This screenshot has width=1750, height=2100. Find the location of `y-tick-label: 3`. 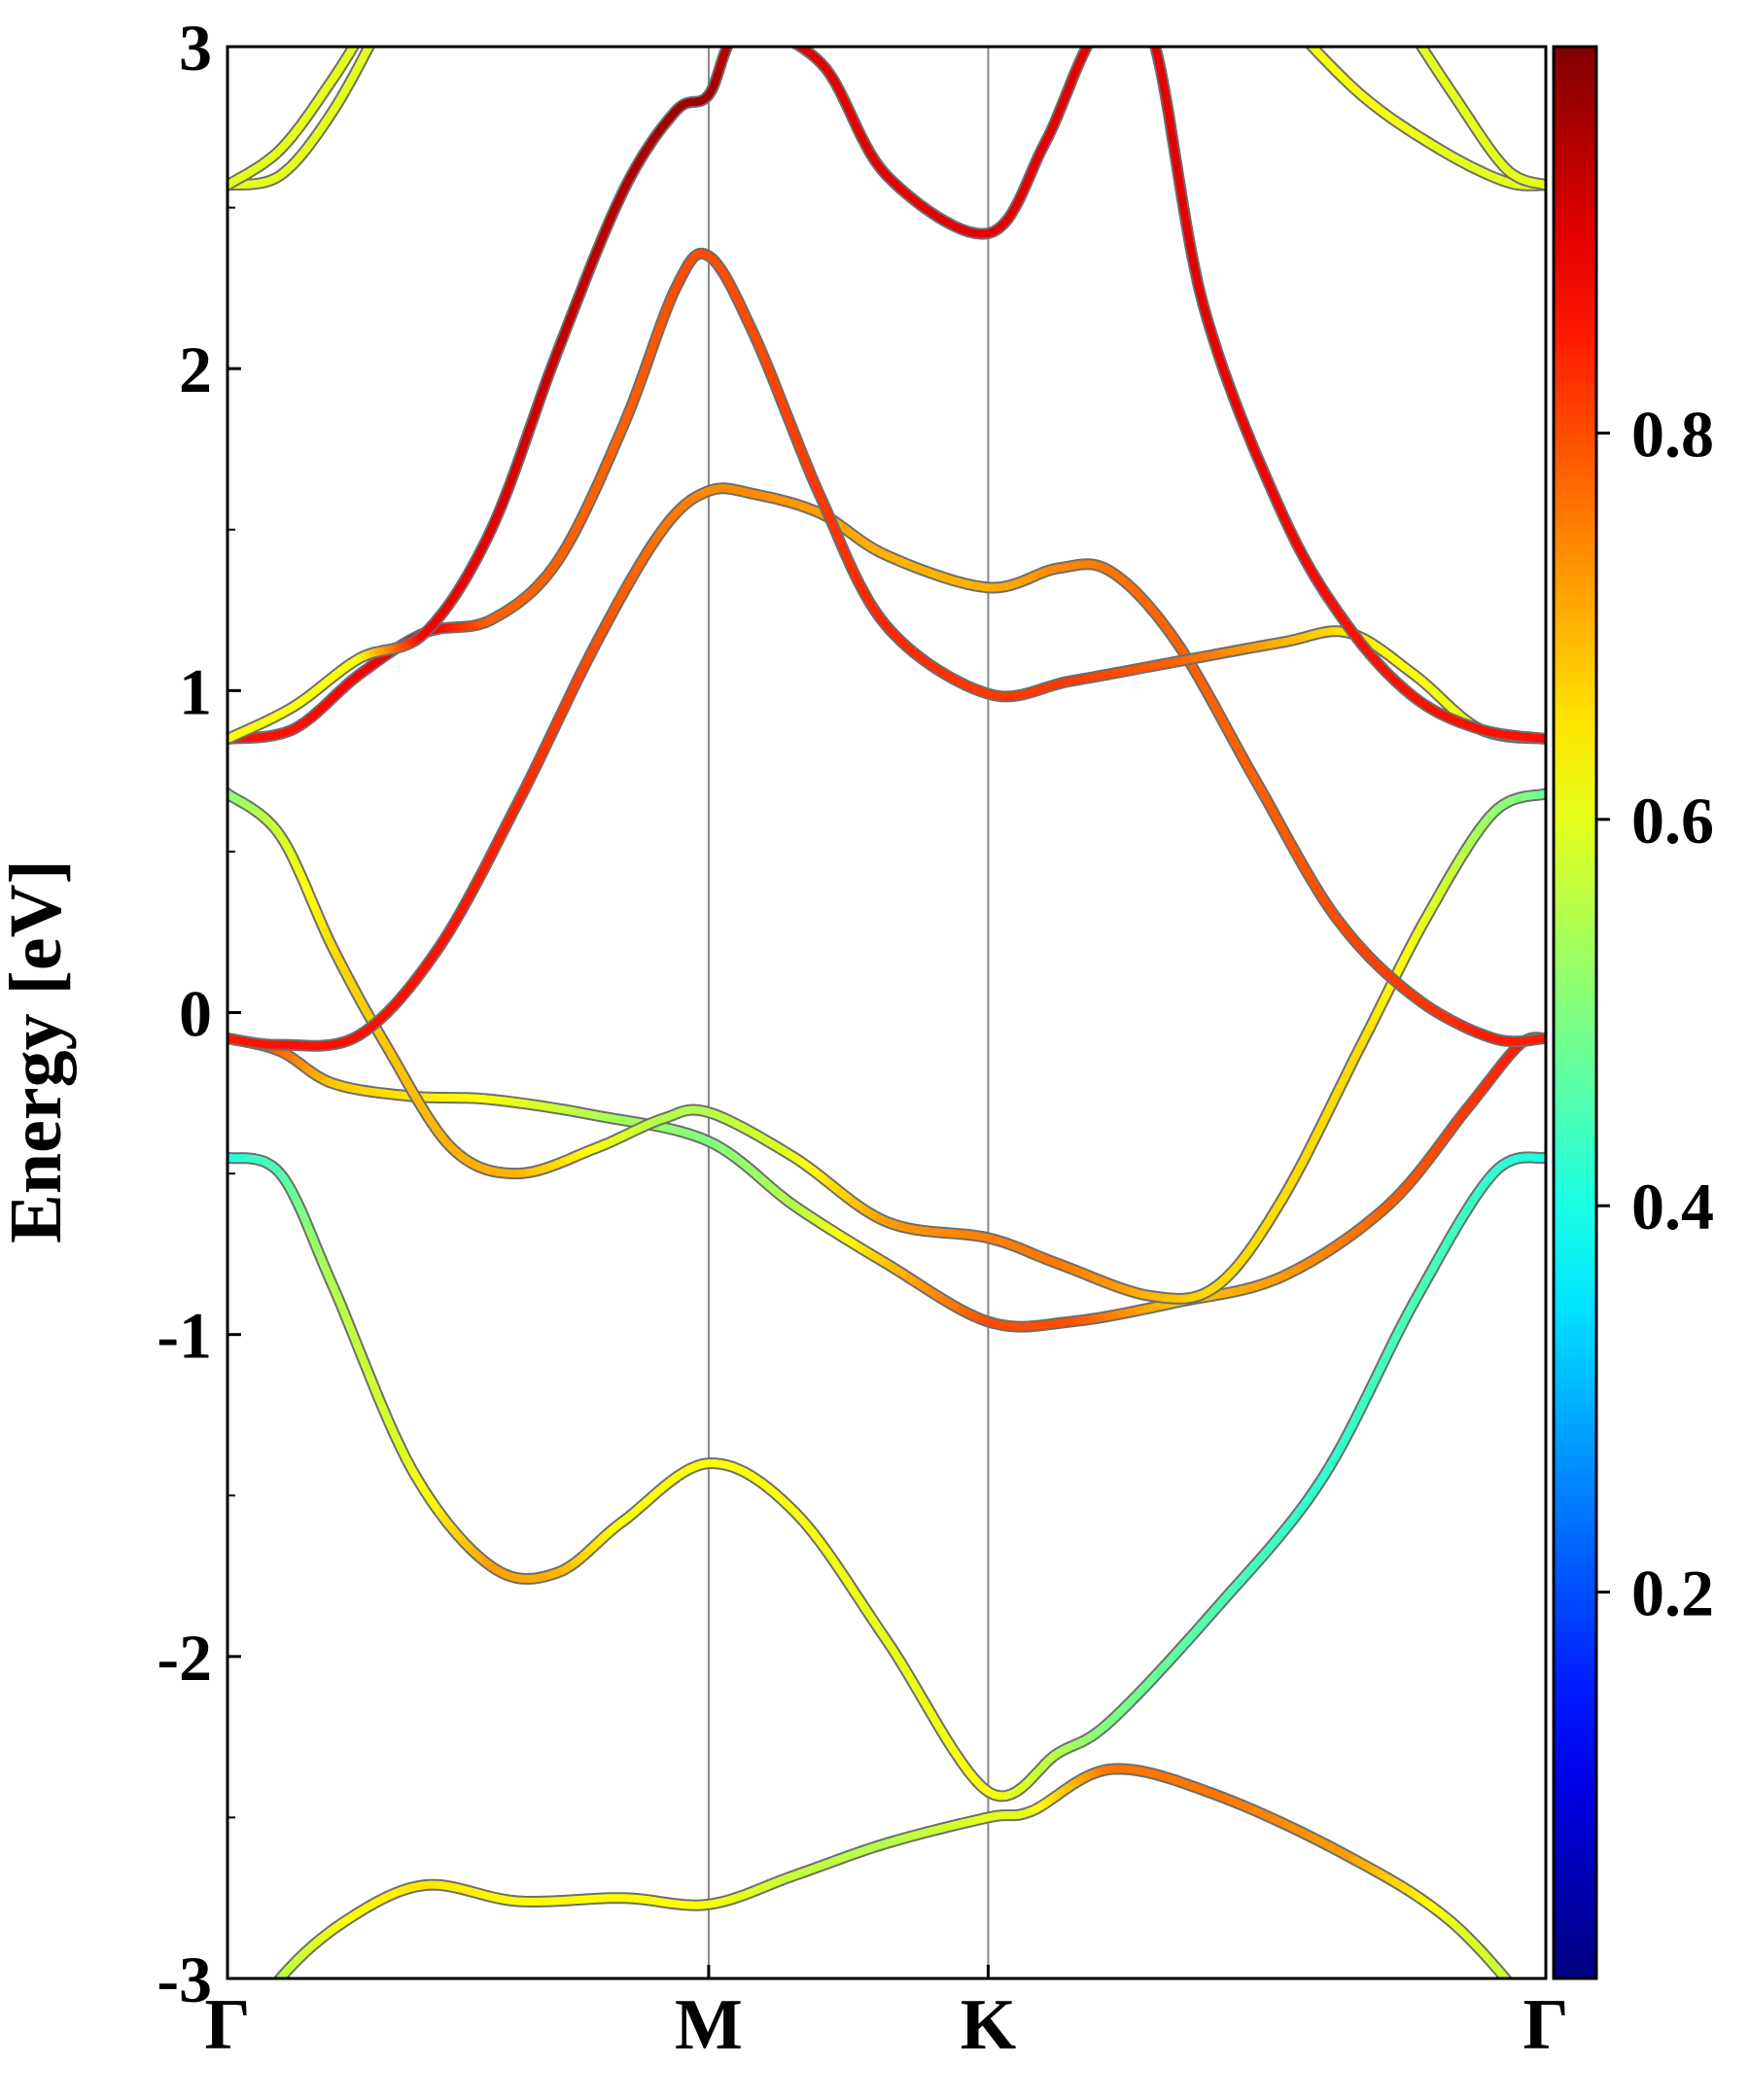

y-tick-label: 3 is located at coordinates (195, 48).